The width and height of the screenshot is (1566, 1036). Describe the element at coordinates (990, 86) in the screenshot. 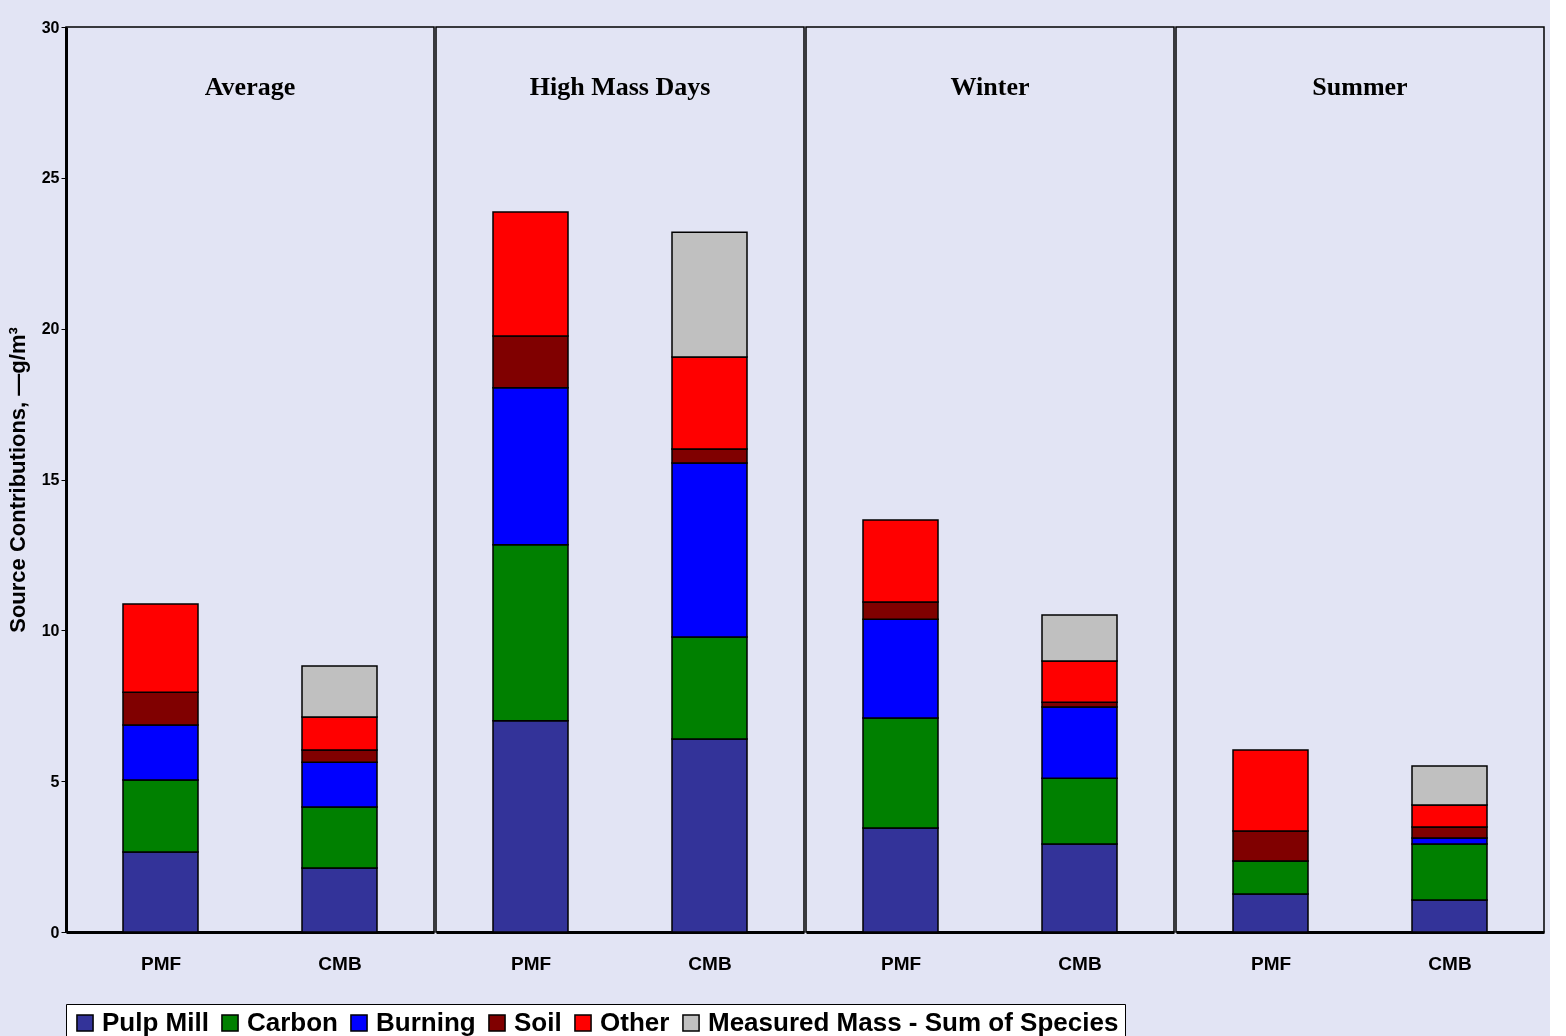

I see `text: Winter` at that location.